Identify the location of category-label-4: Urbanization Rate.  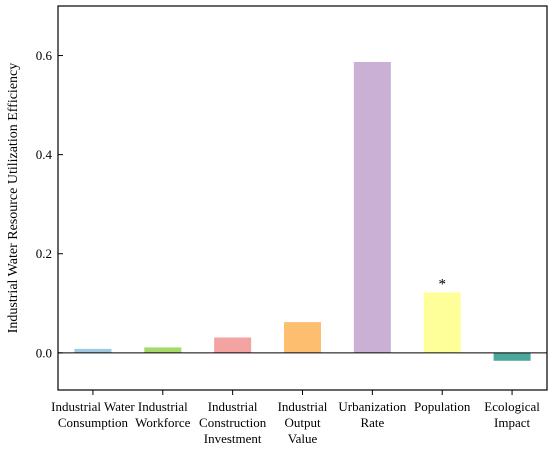
(372, 414).